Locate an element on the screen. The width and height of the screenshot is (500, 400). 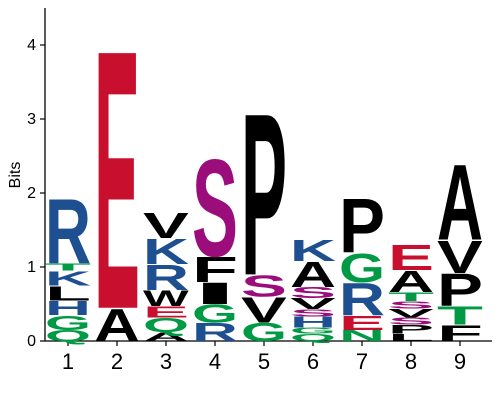
x-tick-label: 8 is located at coordinates (411, 361).